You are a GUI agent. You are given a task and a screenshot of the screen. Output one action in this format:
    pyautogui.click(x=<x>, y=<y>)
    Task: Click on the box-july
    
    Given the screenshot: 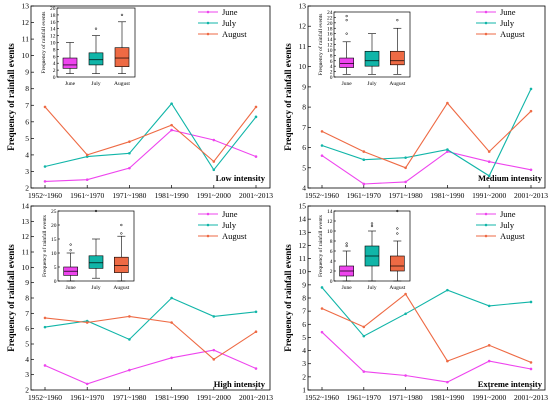 What is the action you would take?
    pyautogui.click(x=96, y=244)
    